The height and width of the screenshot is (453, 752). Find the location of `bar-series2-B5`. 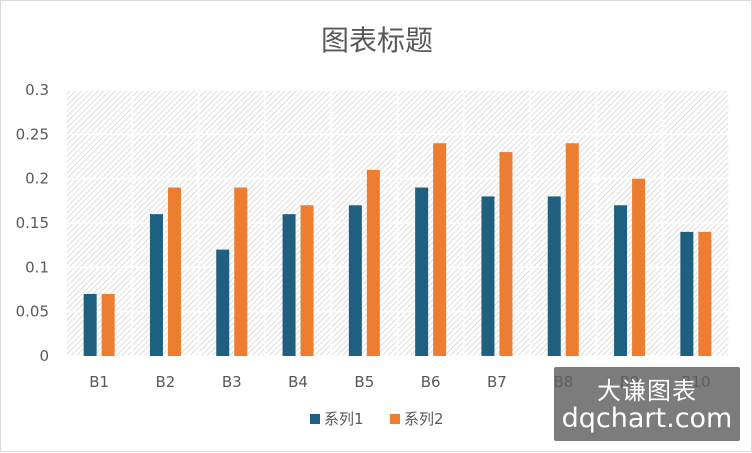

bar-series2-B5 is located at coordinates (373, 262).